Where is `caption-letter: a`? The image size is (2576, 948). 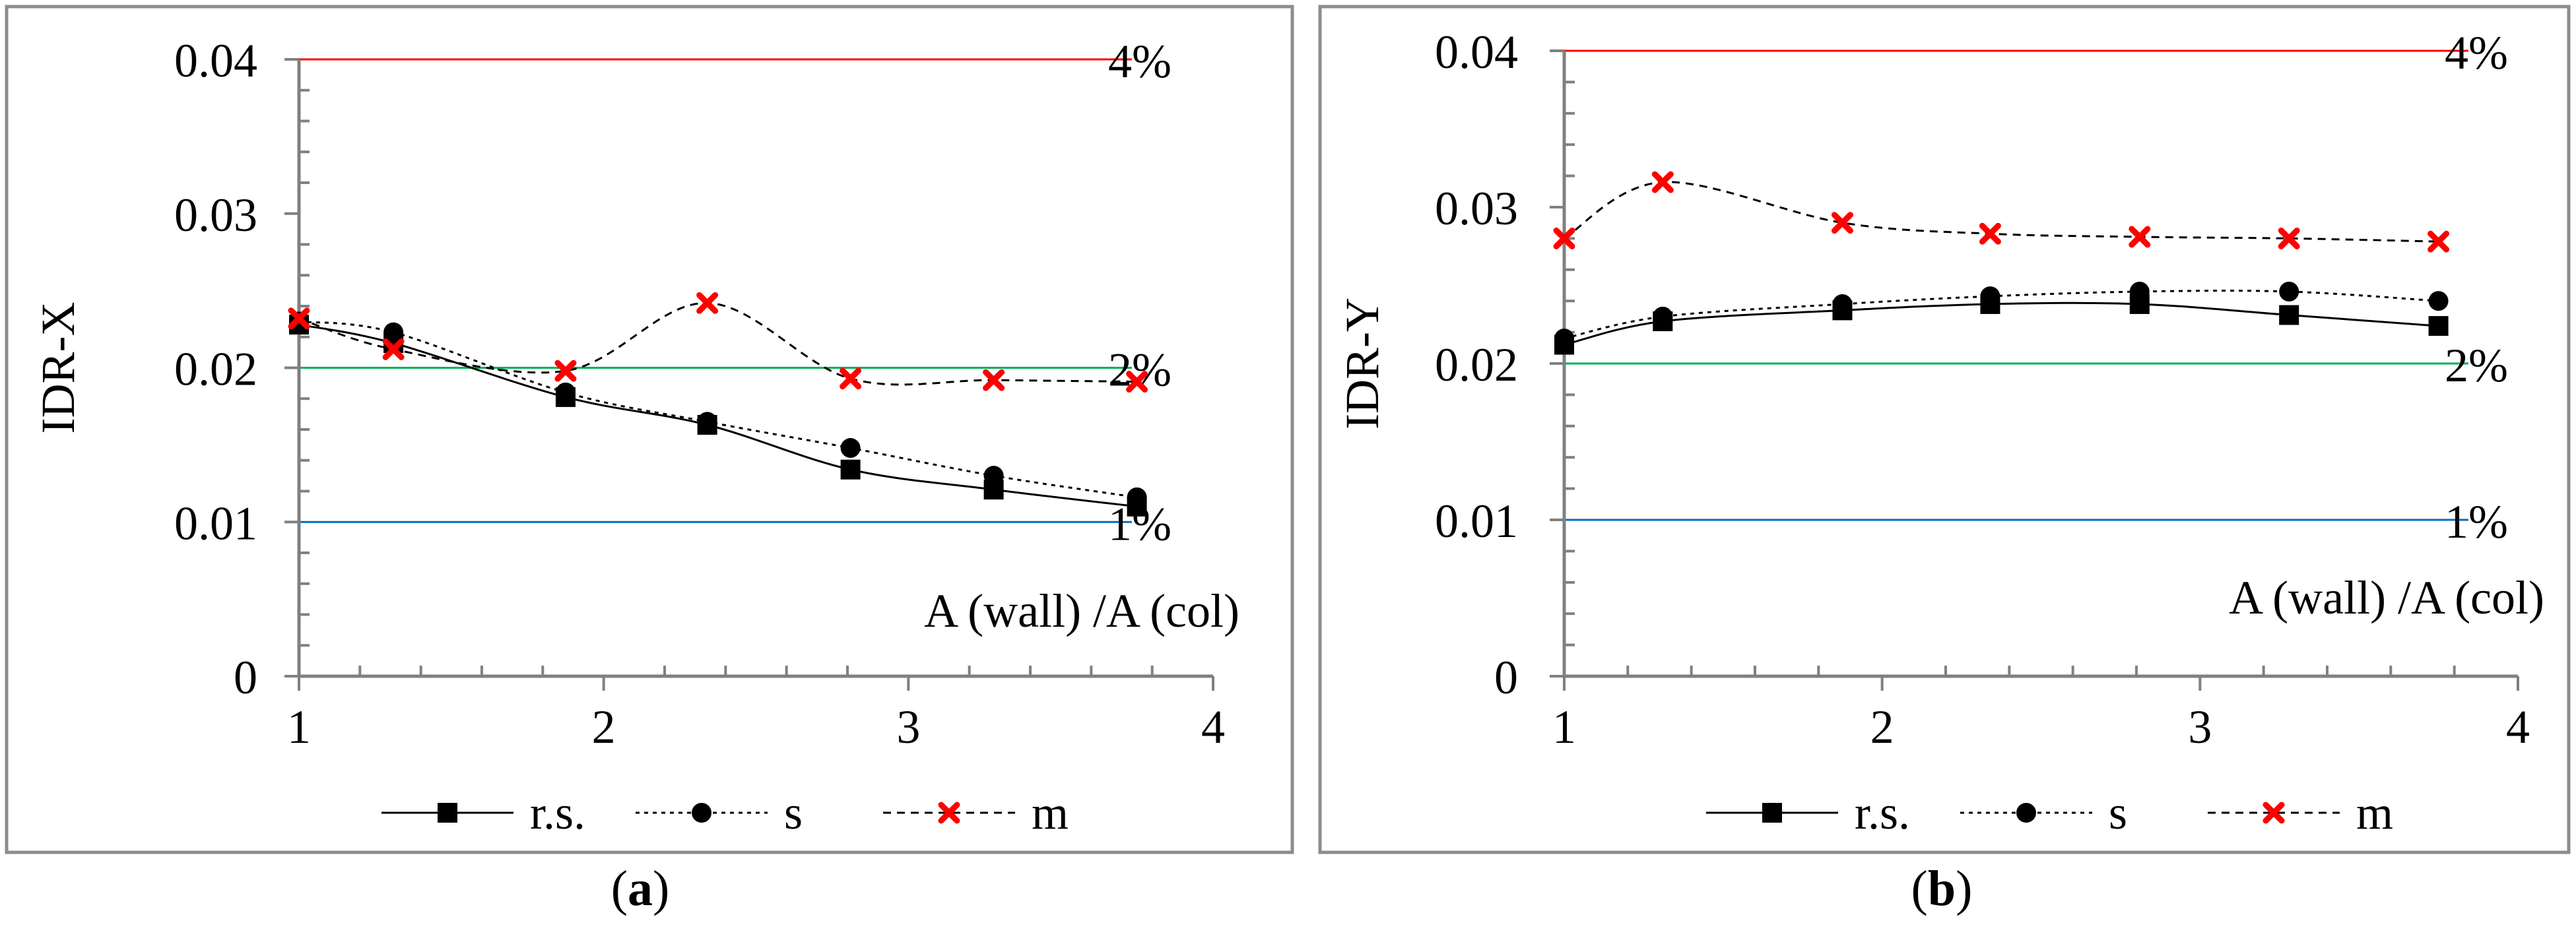
caption-letter: a is located at coordinates (640, 888).